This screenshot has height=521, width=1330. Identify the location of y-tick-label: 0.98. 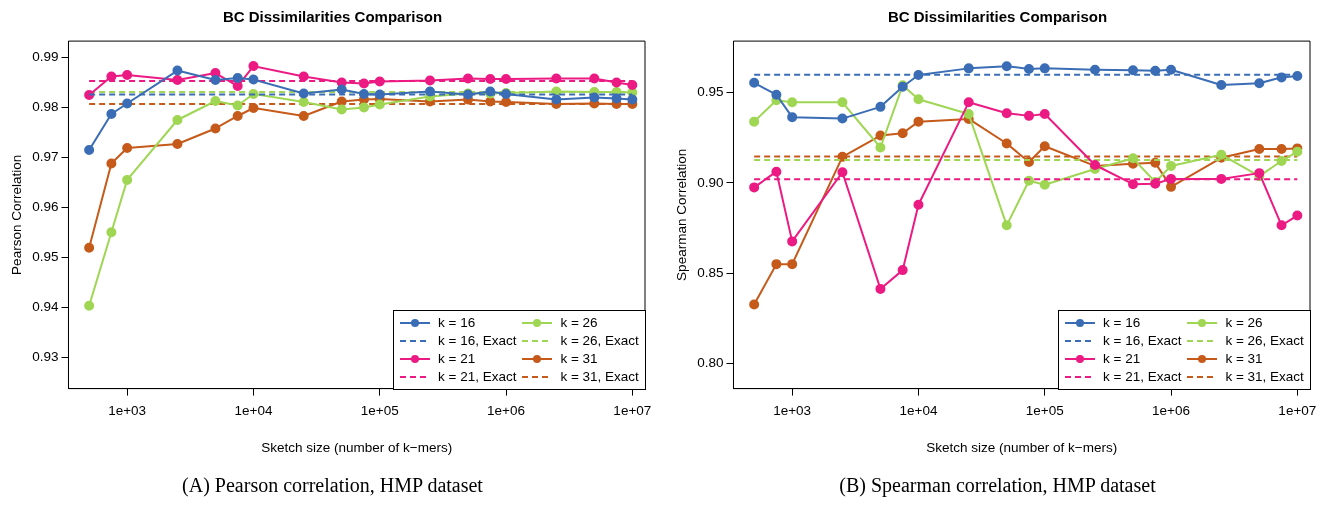
(45, 107).